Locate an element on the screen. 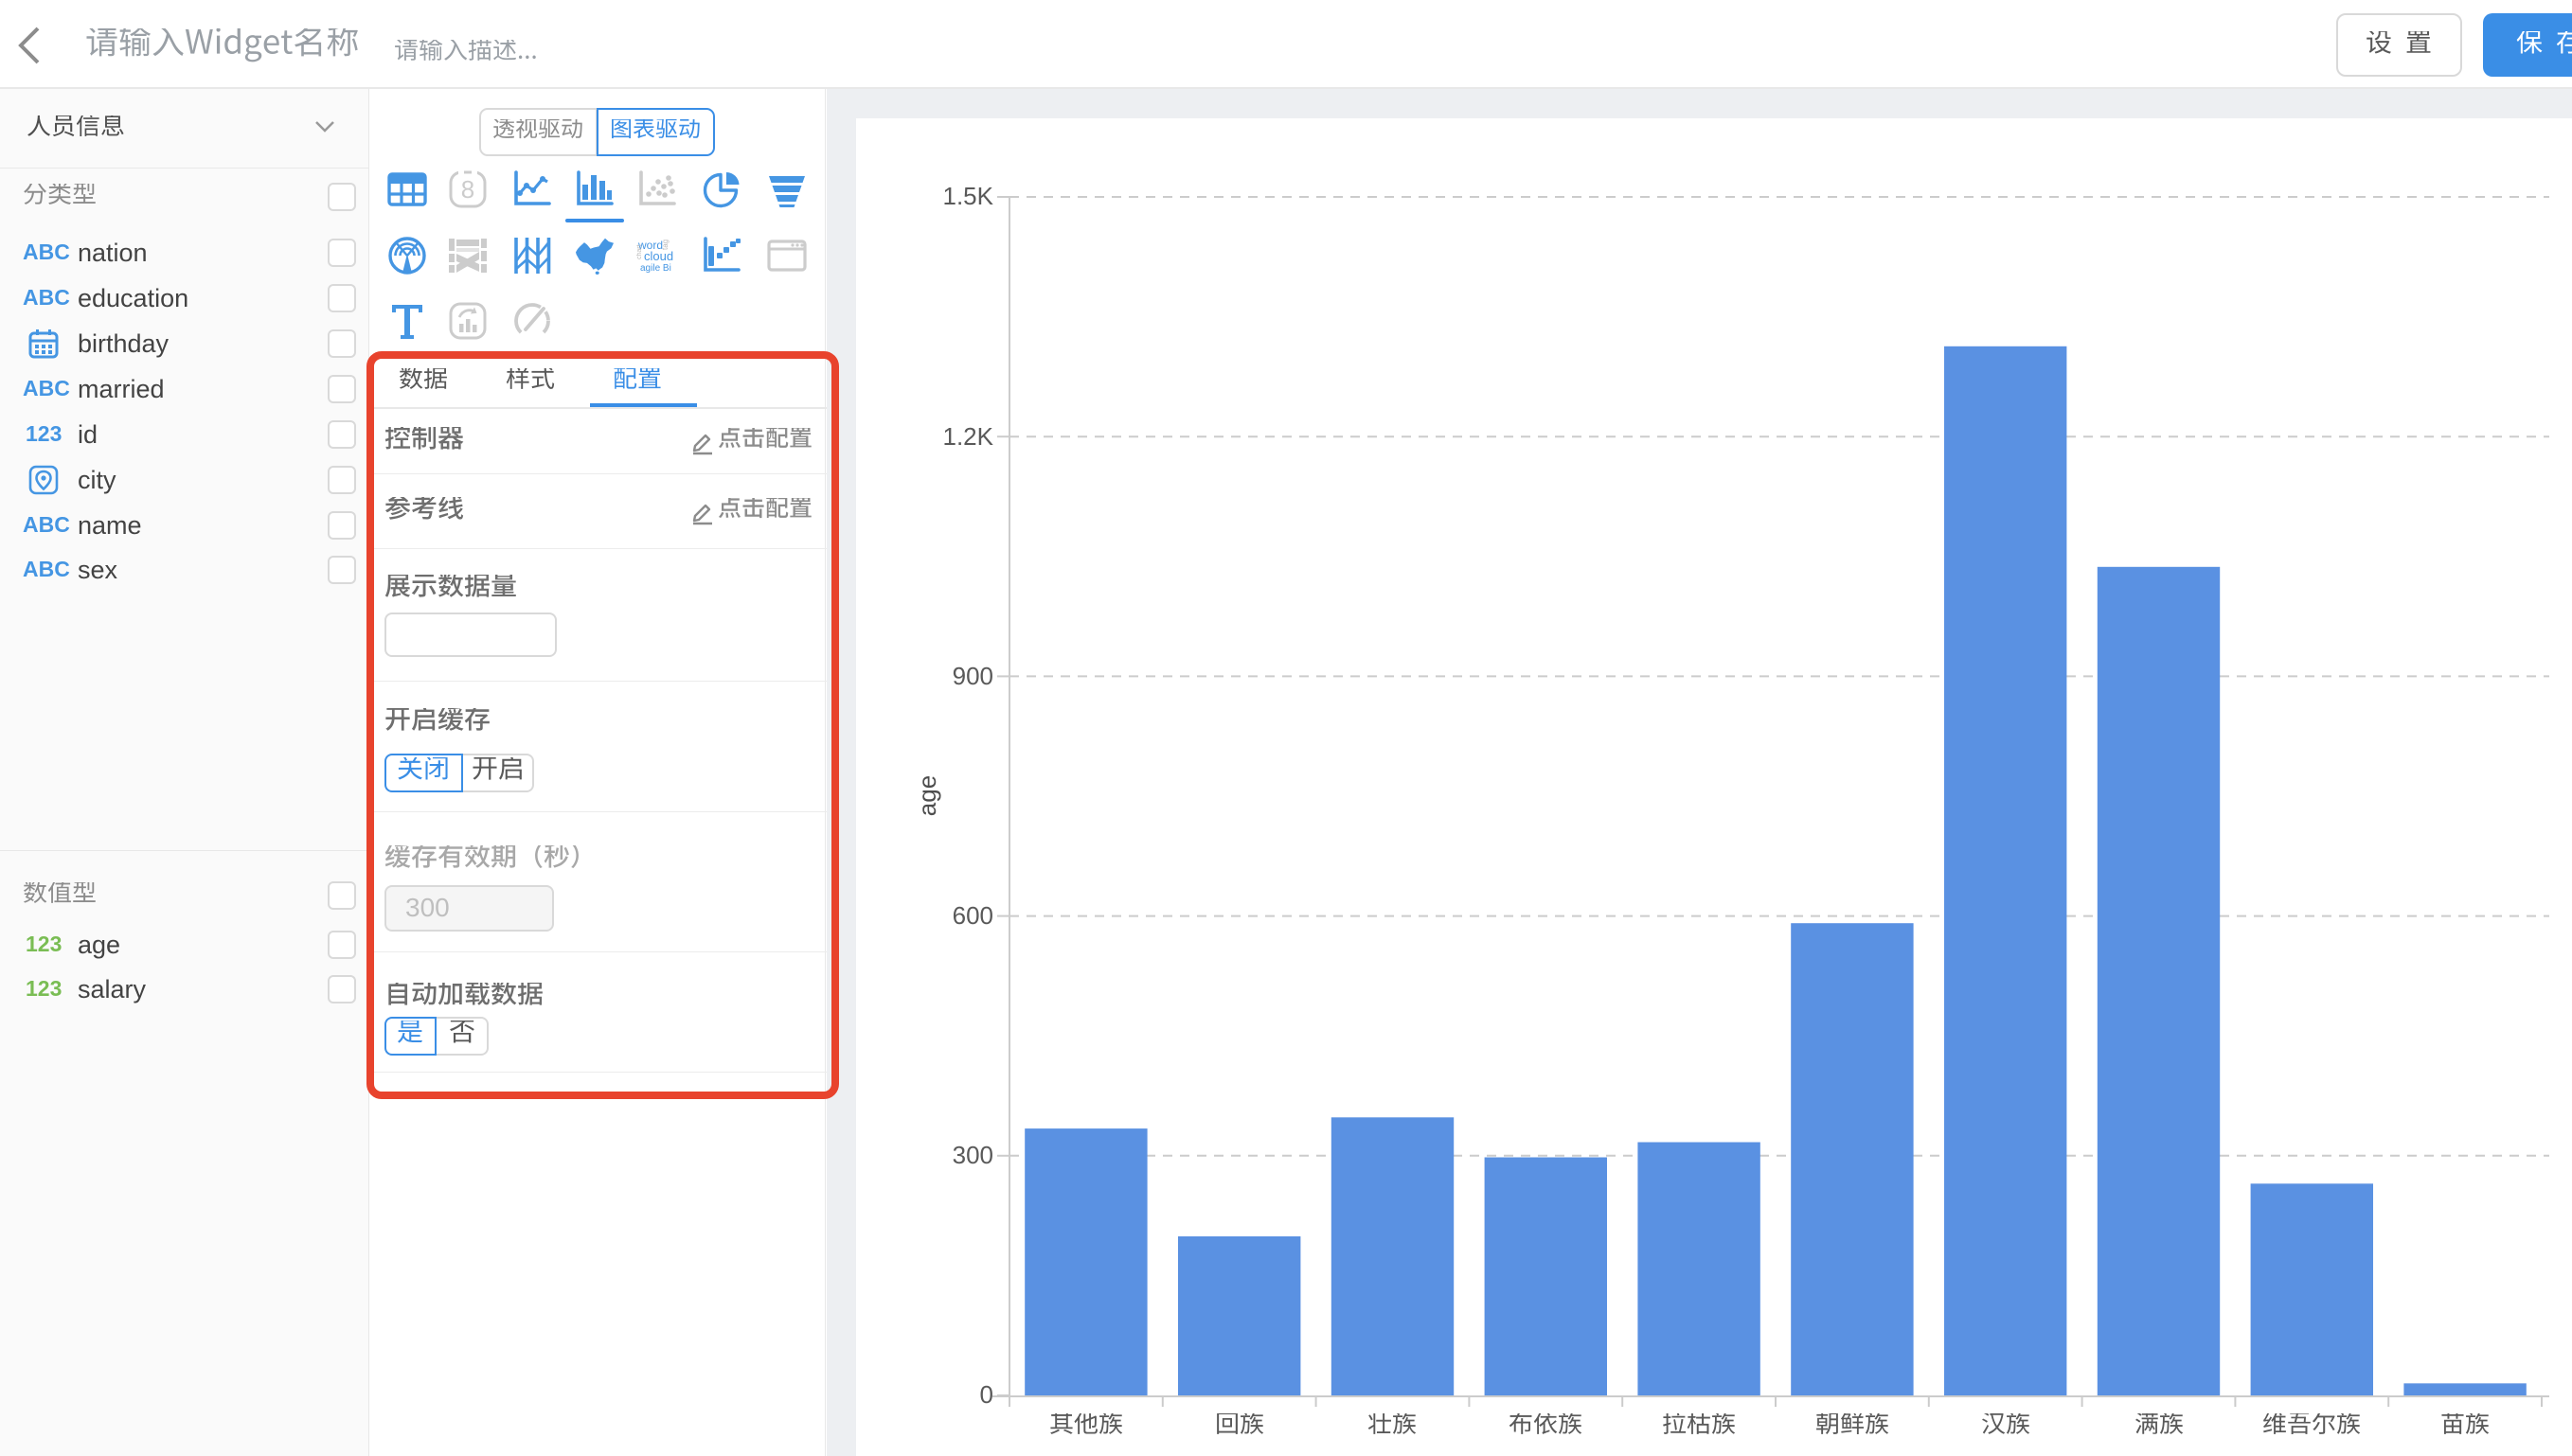 This screenshot has height=1456, width=2572. svg-text: word is located at coordinates (650, 246).